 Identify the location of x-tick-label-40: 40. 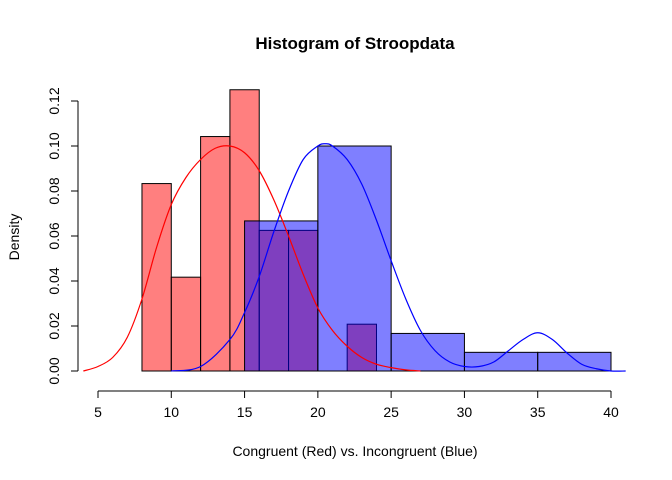
(611, 412).